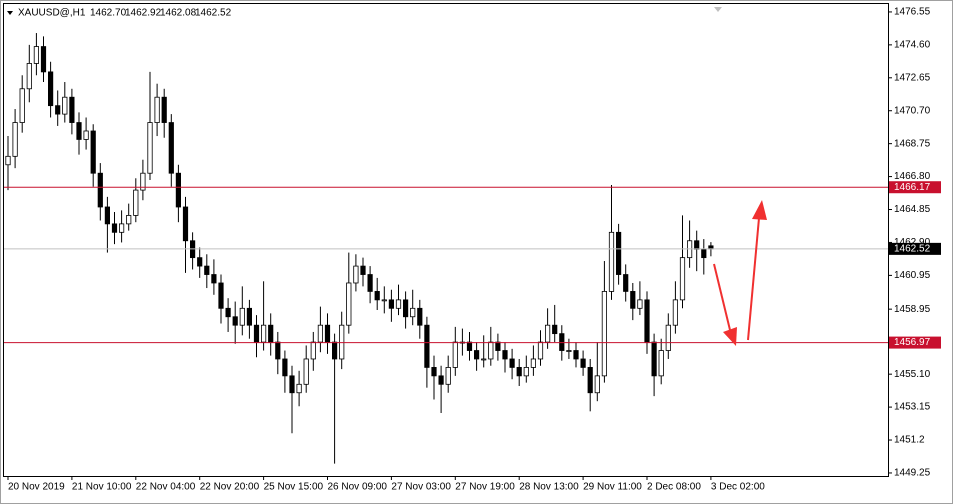 This screenshot has width=953, height=504. What do you see at coordinates (294, 487) in the screenshot?
I see `x-tick-label: 25 Nov 15:00` at bounding box center [294, 487].